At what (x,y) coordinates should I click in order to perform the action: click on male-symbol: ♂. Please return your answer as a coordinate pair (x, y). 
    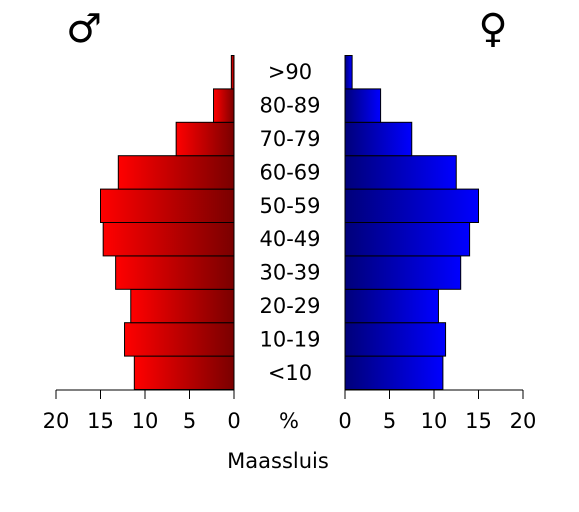
    Looking at the image, I should click on (84, 29).